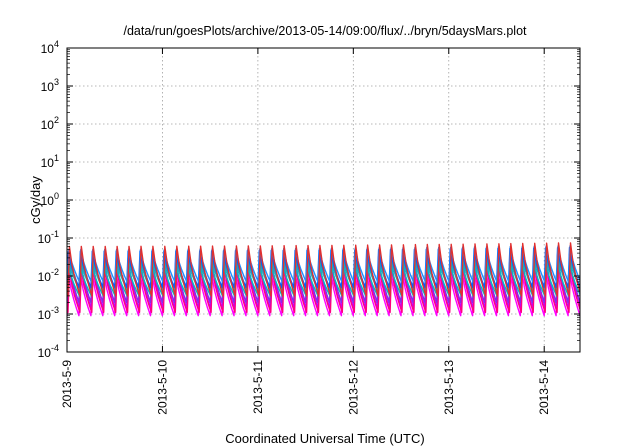 This screenshot has width=640, height=448. What do you see at coordinates (50, 161) in the screenshot?
I see `y-tick-label: 10¹` at bounding box center [50, 161].